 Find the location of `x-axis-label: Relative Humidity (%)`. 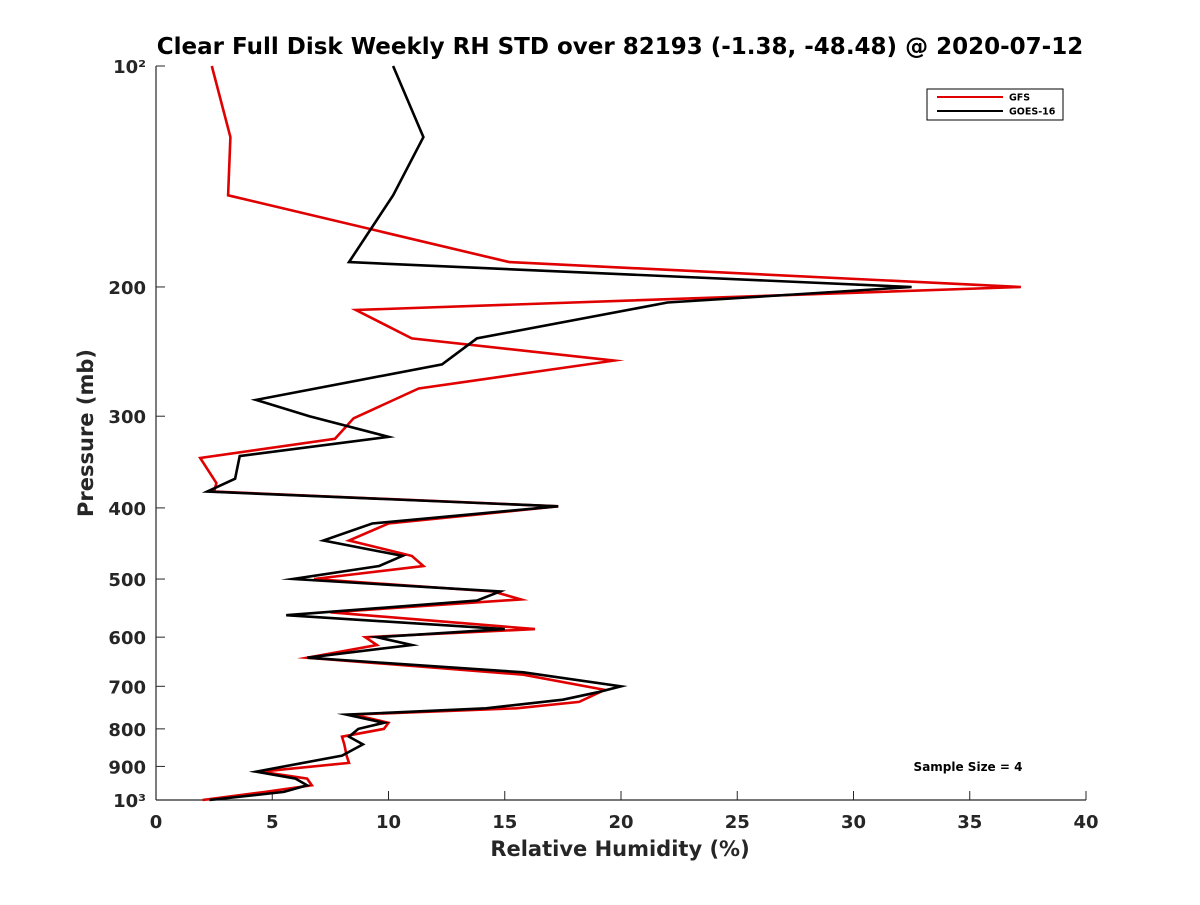

x-axis-label: Relative Humidity (%) is located at coordinates (619, 849).